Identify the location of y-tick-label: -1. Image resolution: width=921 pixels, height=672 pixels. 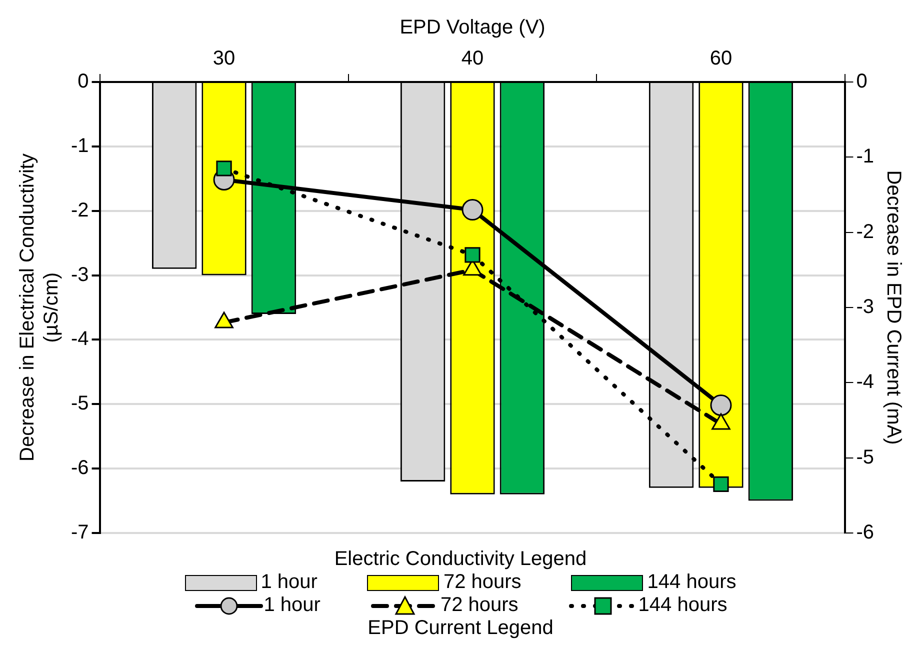
(79, 145).